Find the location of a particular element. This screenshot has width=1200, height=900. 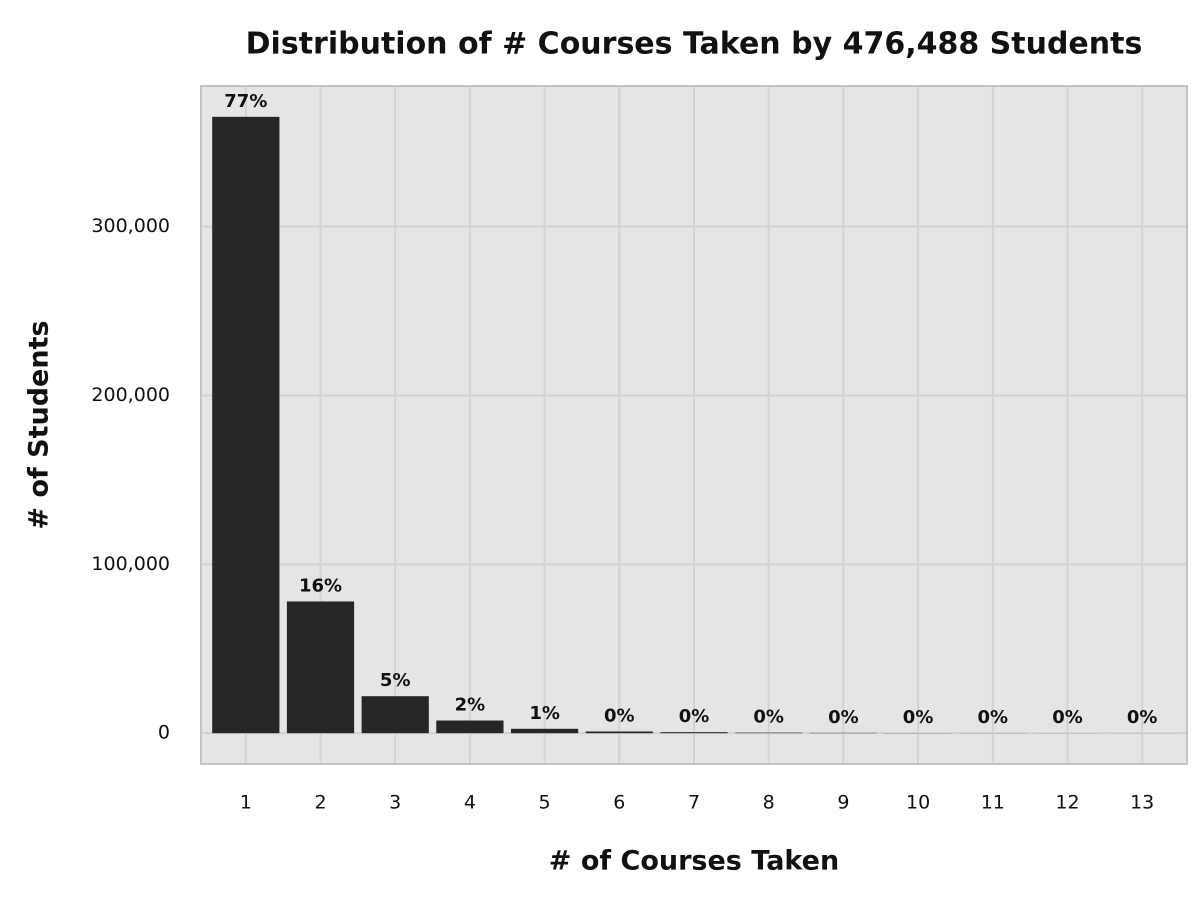

x-tick-label: 13 is located at coordinates (1142, 803).